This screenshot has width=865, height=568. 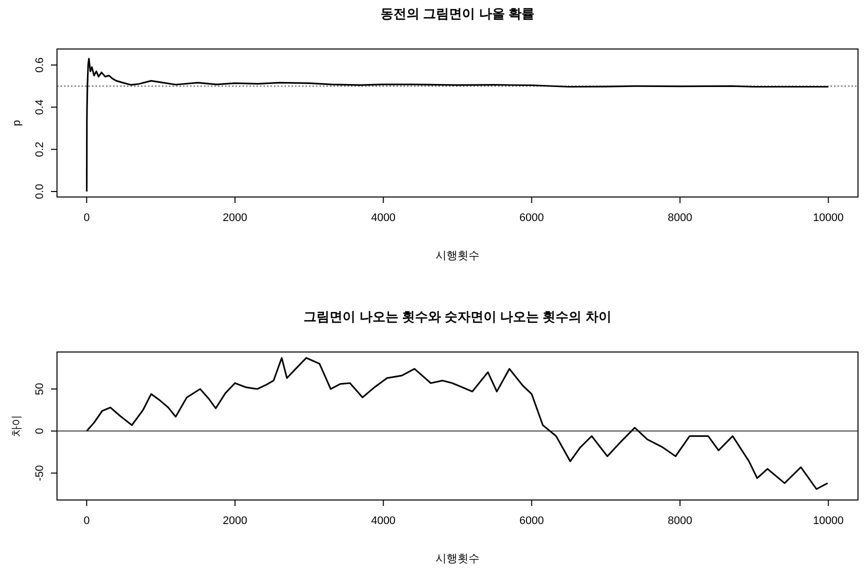 What do you see at coordinates (17, 123) in the screenshot?
I see `y-axis-title: p` at bounding box center [17, 123].